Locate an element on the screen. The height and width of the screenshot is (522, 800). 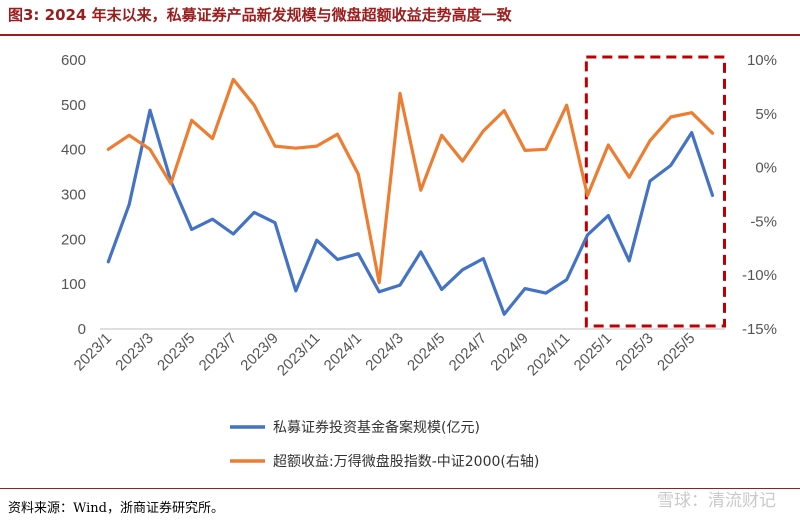
y-left-tick-label: 500 is located at coordinates (73, 105).